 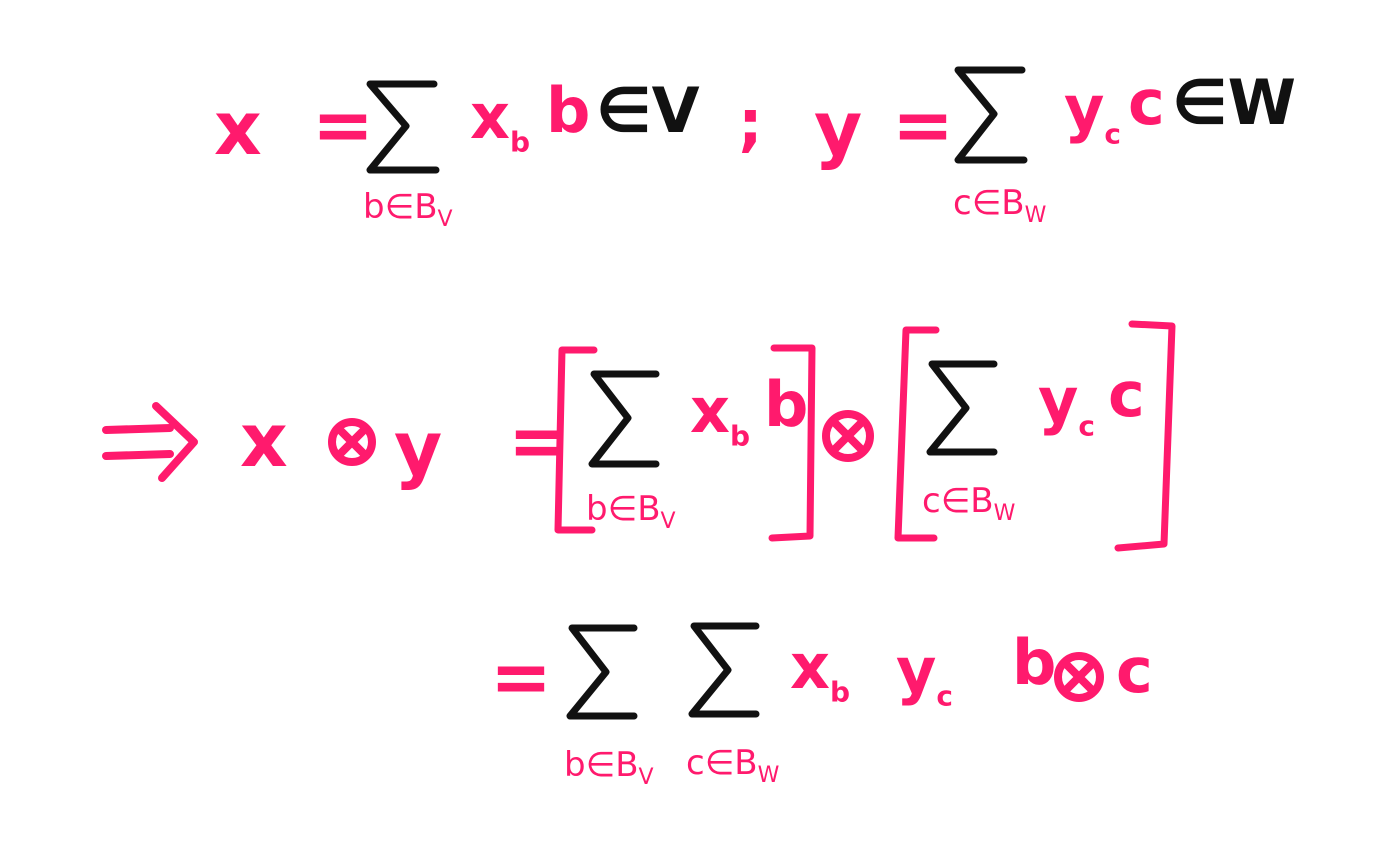 What do you see at coordinates (945, 696) in the screenshot?
I see `line3-coef-y-sub: c` at bounding box center [945, 696].